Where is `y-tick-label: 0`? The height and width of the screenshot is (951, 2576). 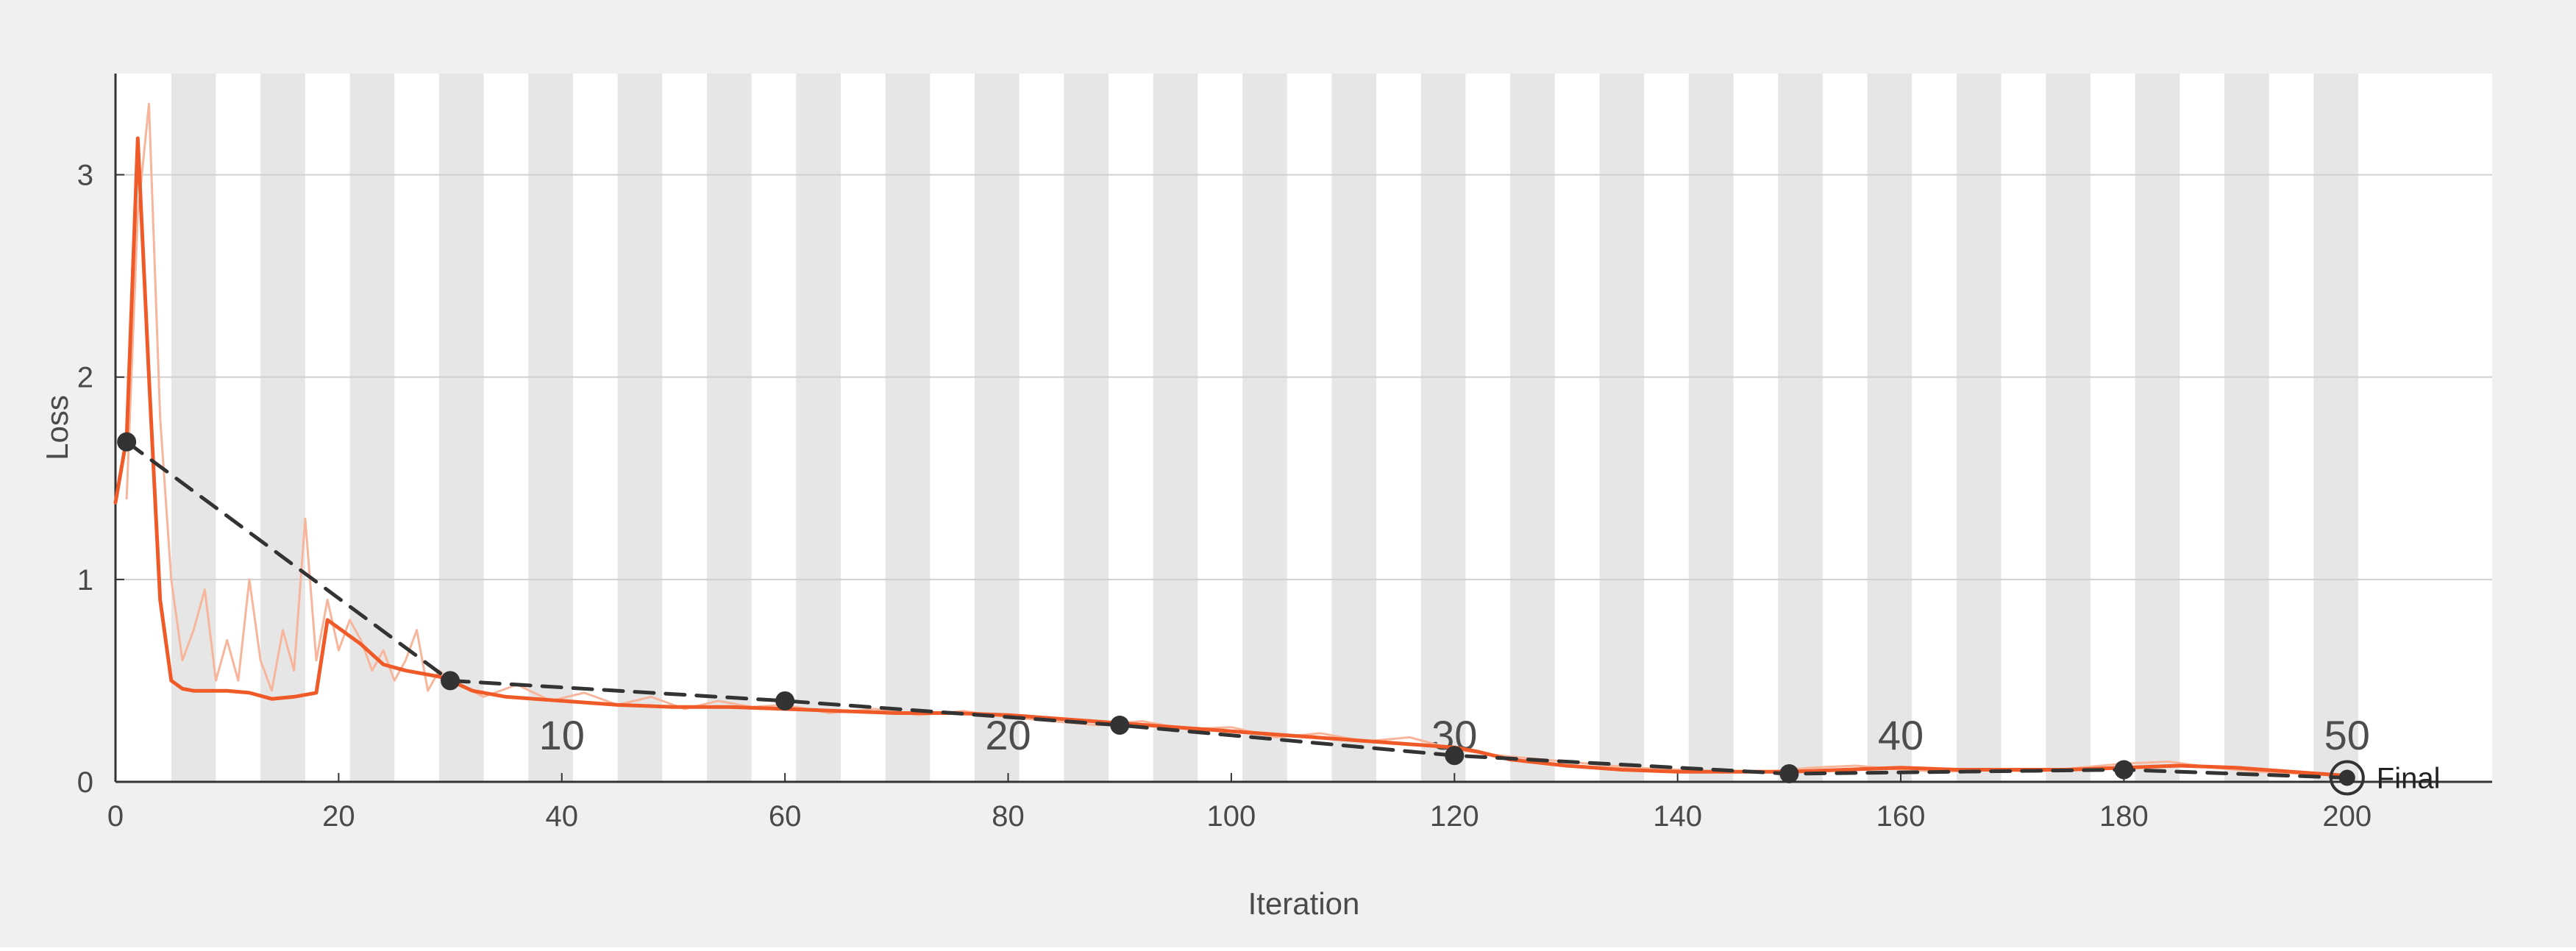 y-tick-label: 0 is located at coordinates (85, 782).